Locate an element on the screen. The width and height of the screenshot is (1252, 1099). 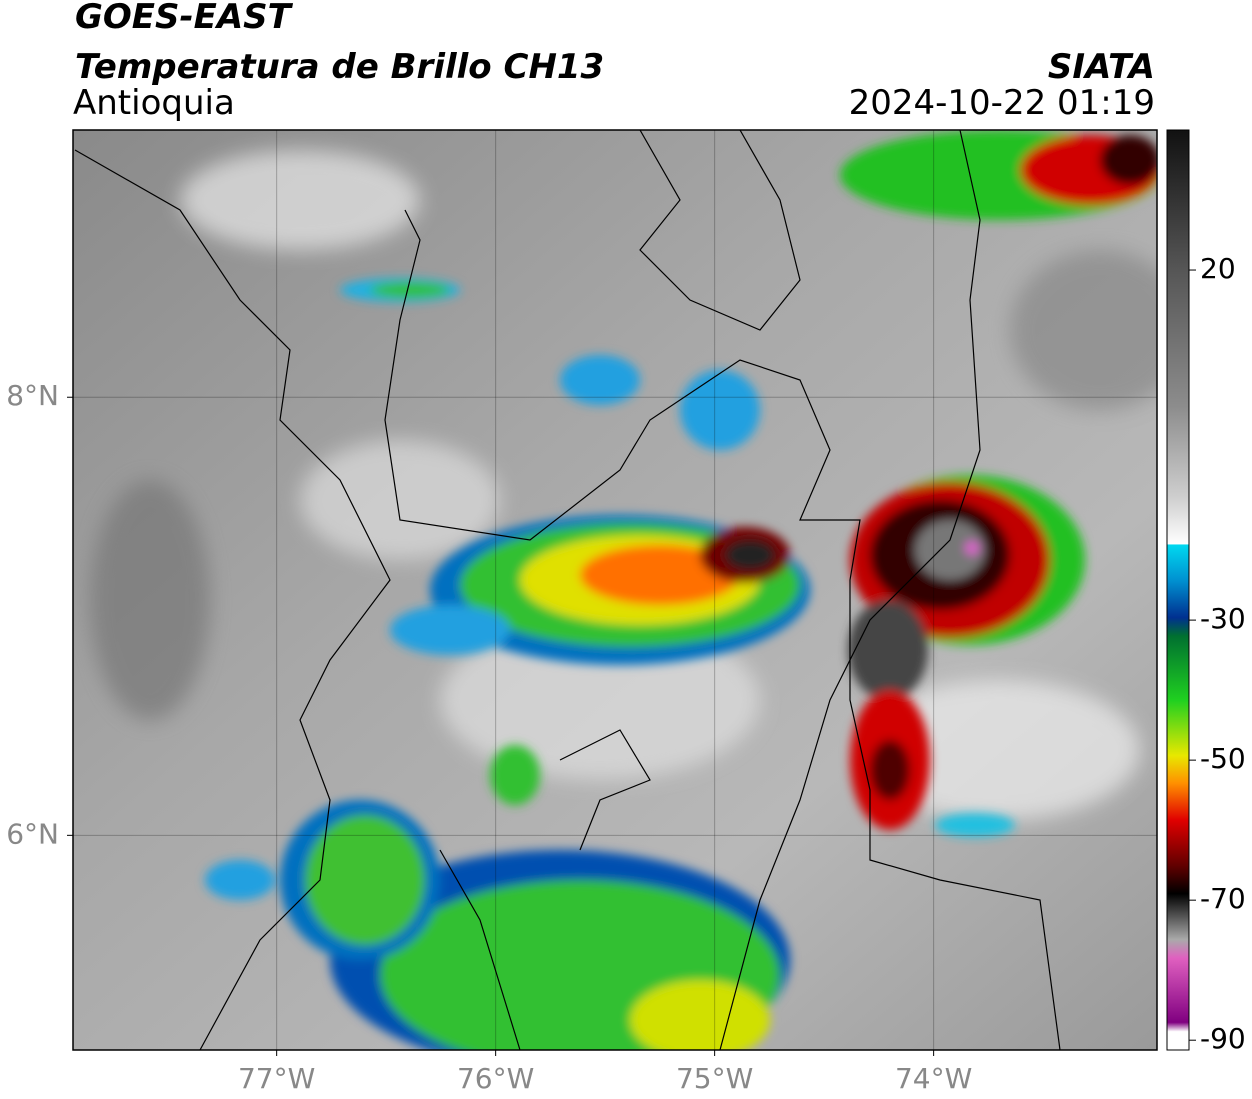
colorbar-tick-label: -50 is located at coordinates (1223, 758).